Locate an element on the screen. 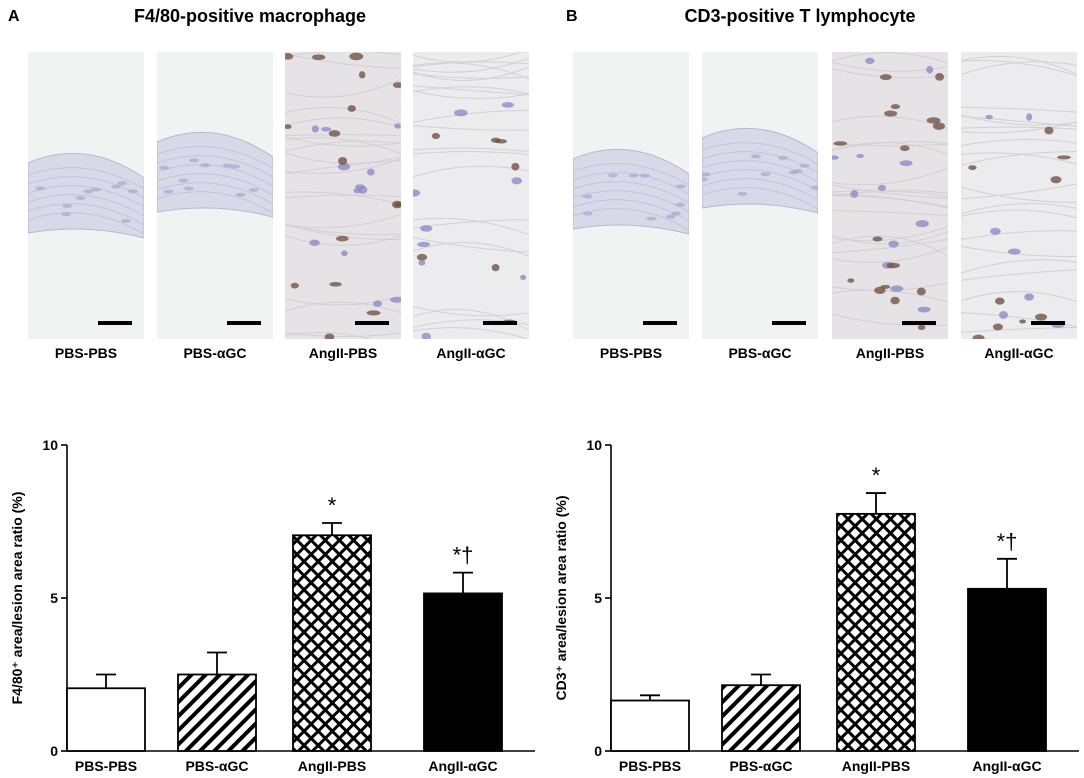 The image size is (1084, 778). micrograph-b-2-label: PBS-αGC is located at coordinates (760, 353).